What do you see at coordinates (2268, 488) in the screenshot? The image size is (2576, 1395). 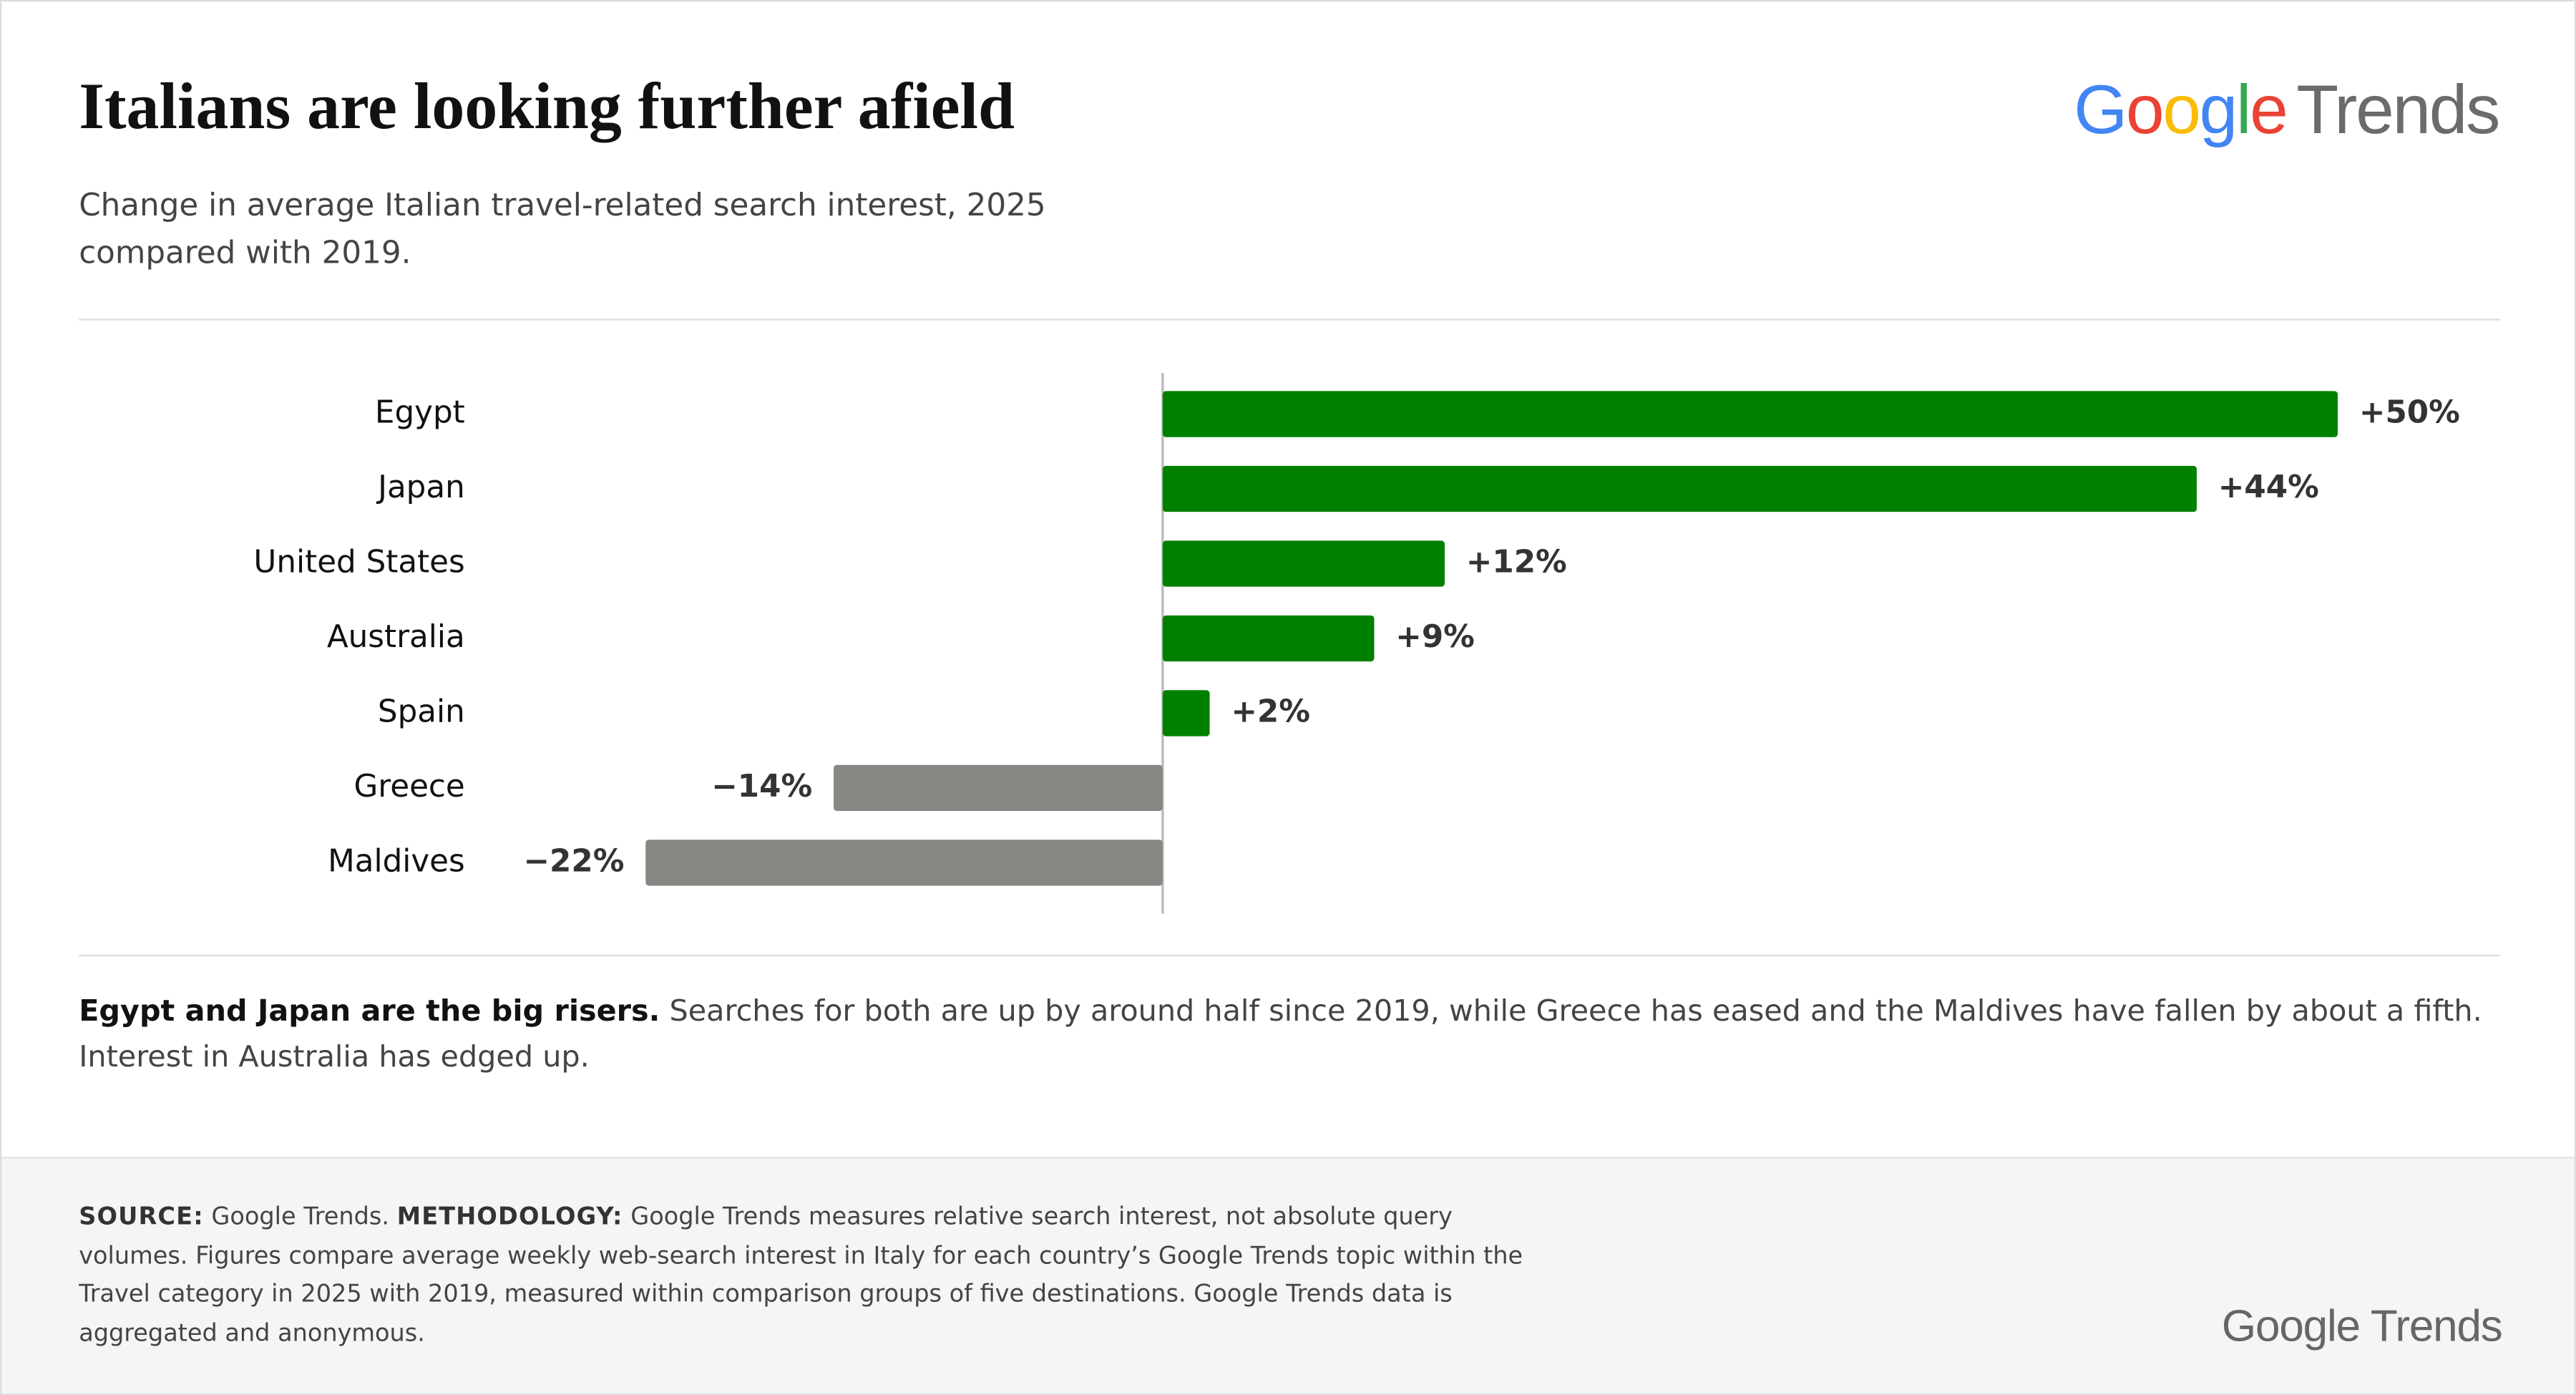 I see `value-label: +44%` at bounding box center [2268, 488].